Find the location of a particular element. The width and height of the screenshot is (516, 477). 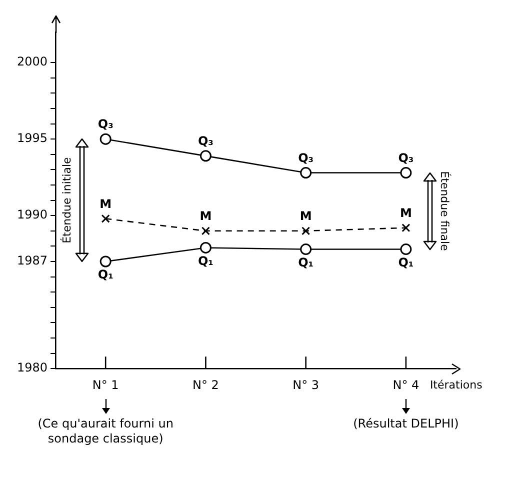

series-label: M is located at coordinates (106, 203).